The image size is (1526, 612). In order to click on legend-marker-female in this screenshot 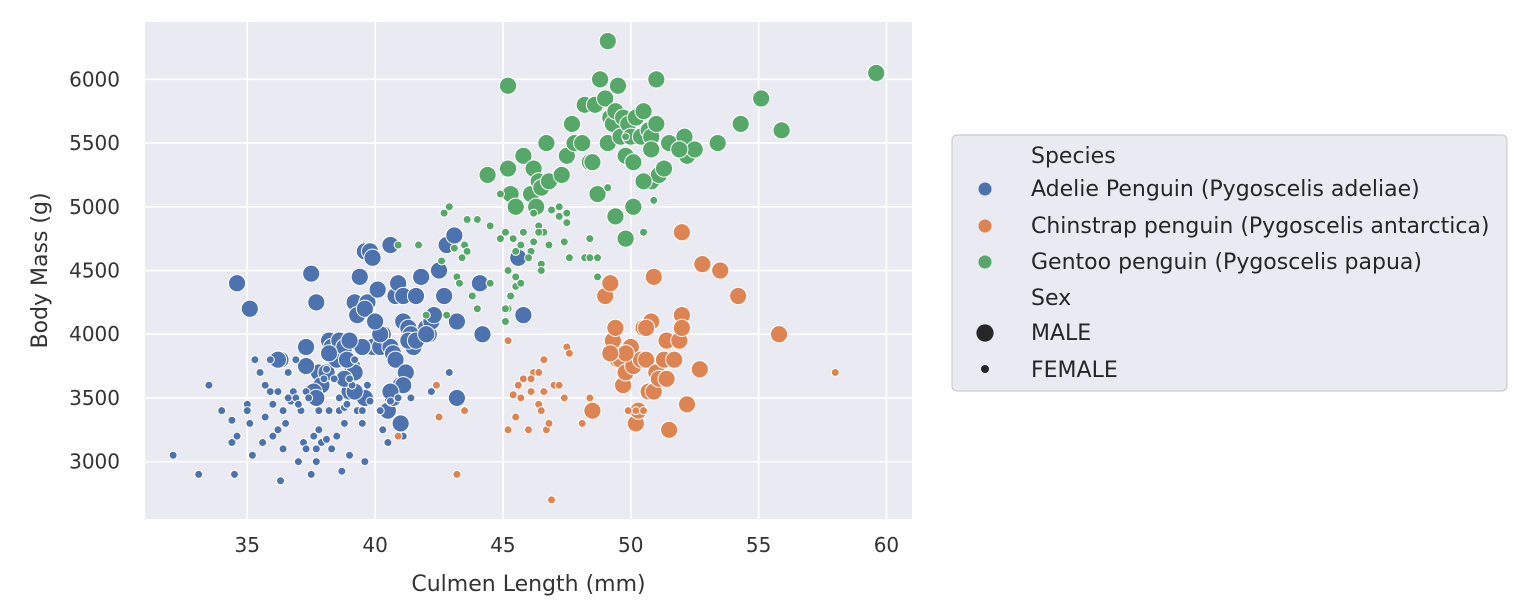, I will do `click(985, 369)`.